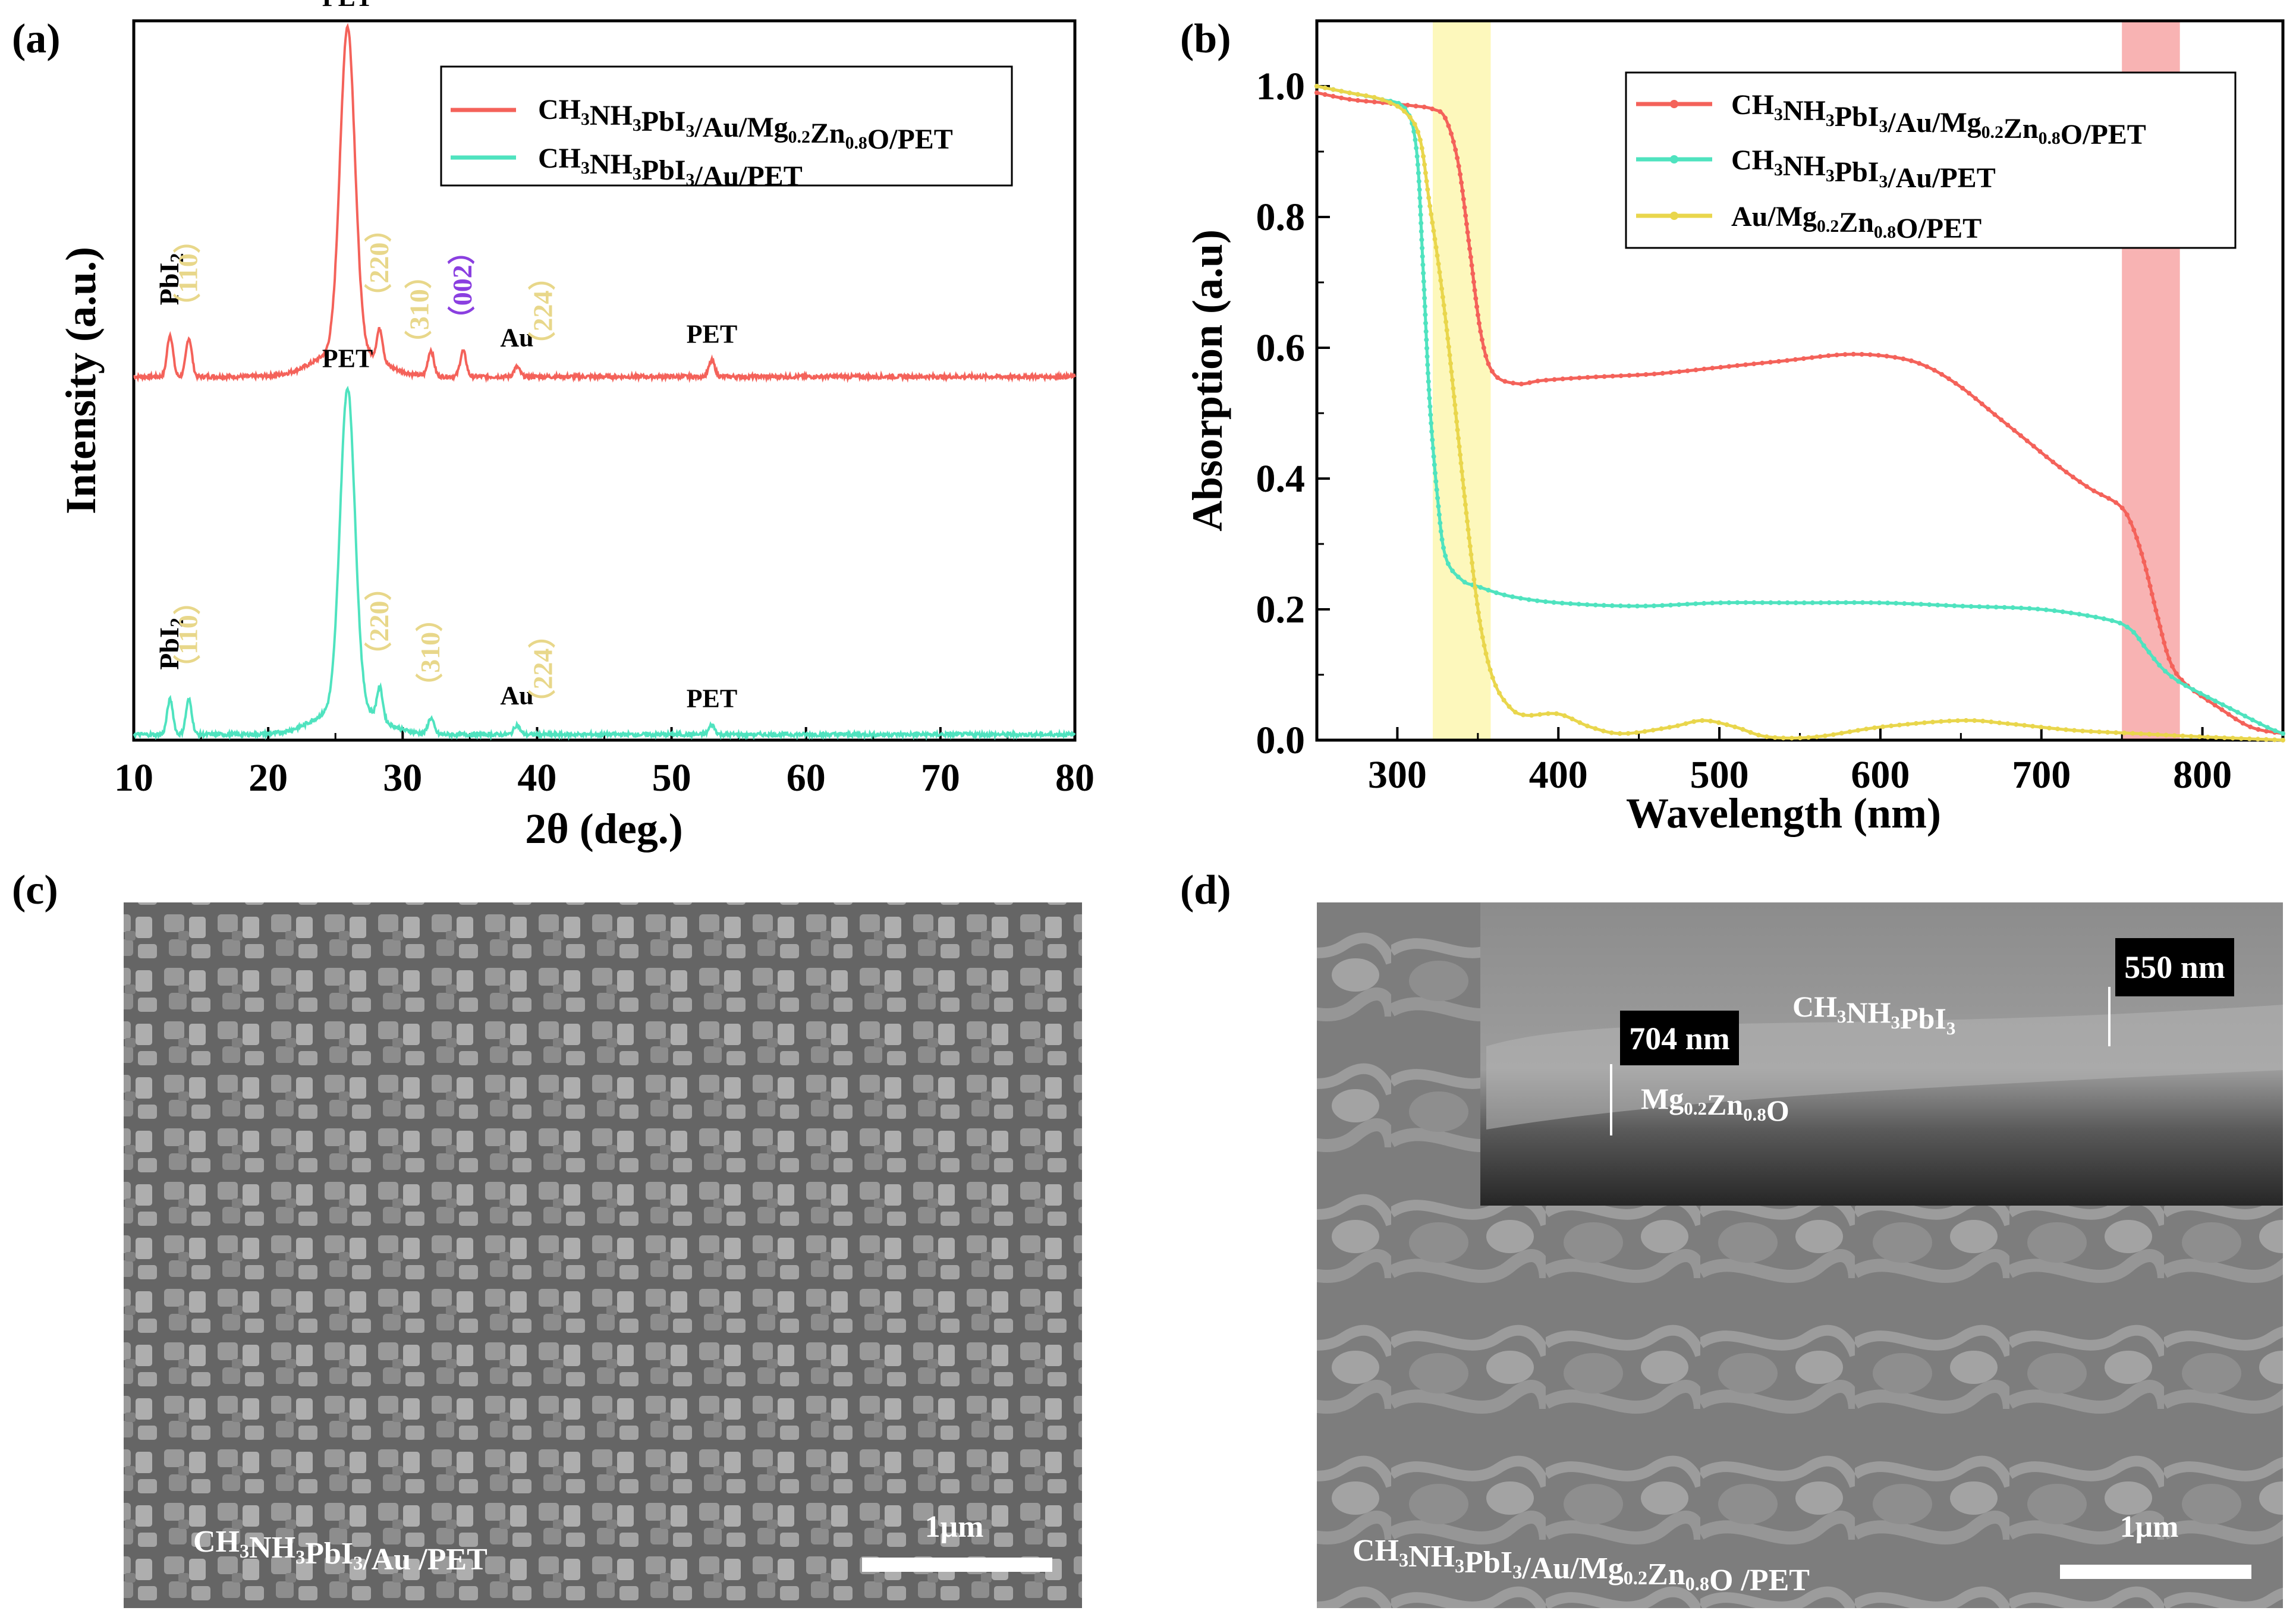  I want to click on peak-label: （224）, so click(543, 669).